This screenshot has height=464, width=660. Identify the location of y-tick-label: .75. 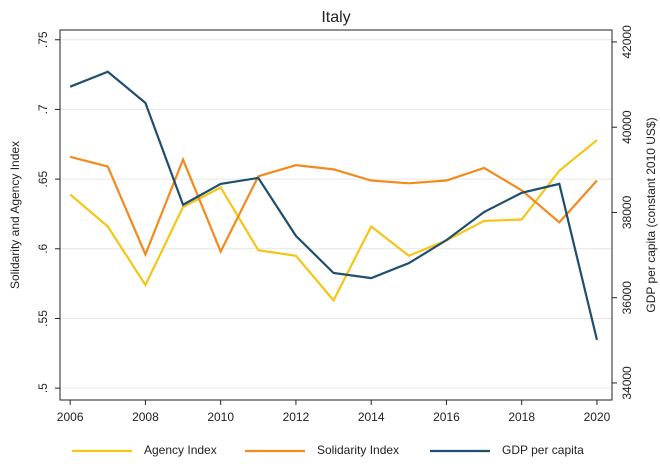
(43, 39).